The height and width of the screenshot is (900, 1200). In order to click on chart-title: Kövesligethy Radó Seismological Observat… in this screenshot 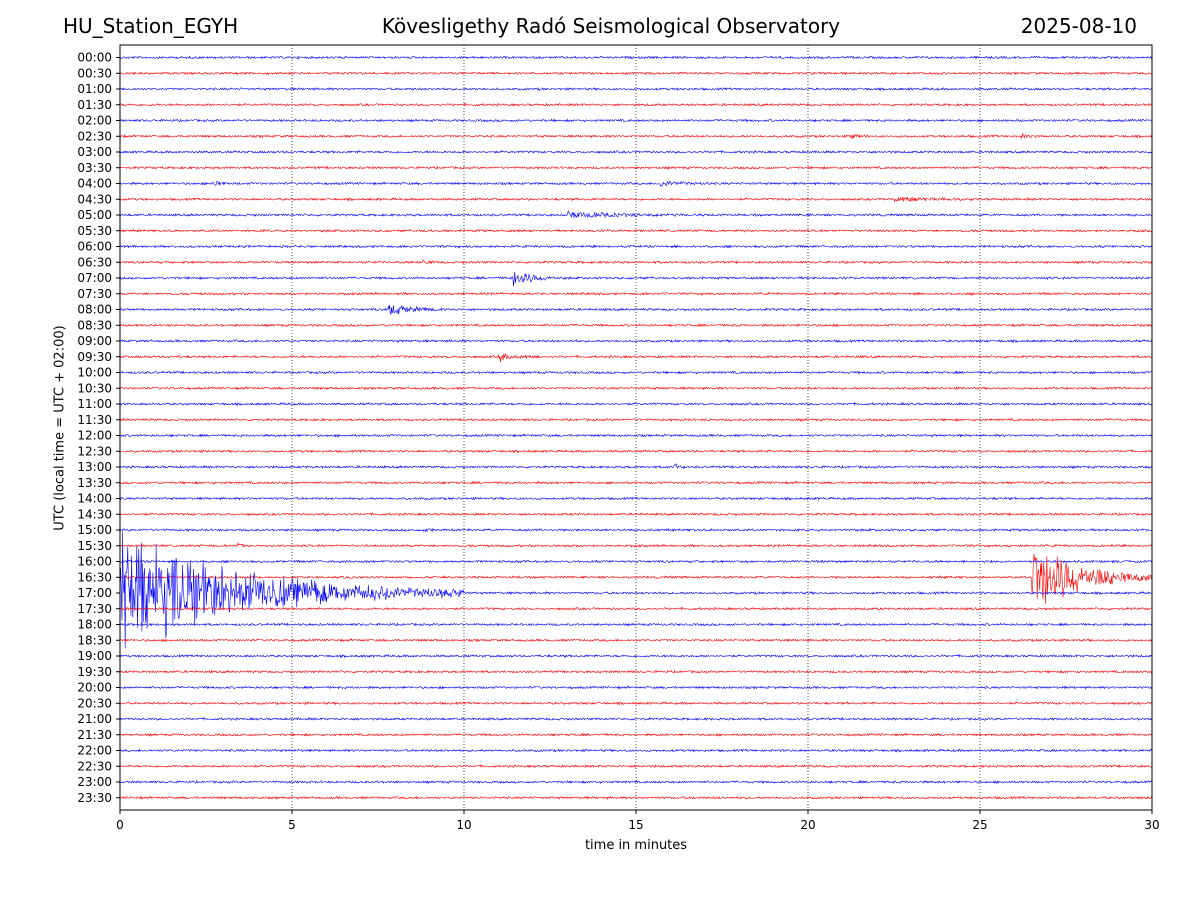, I will do `click(611, 26)`.